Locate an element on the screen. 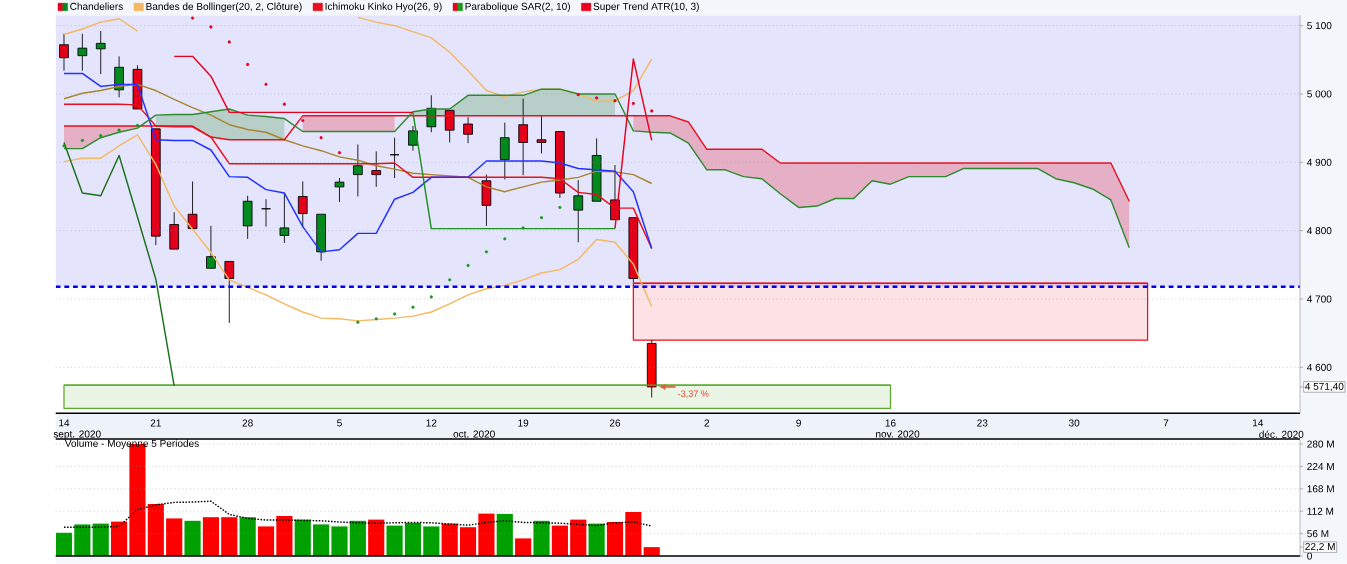 This screenshot has height=564, width=1347. y-tick-label: 56 M is located at coordinates (1318, 534).